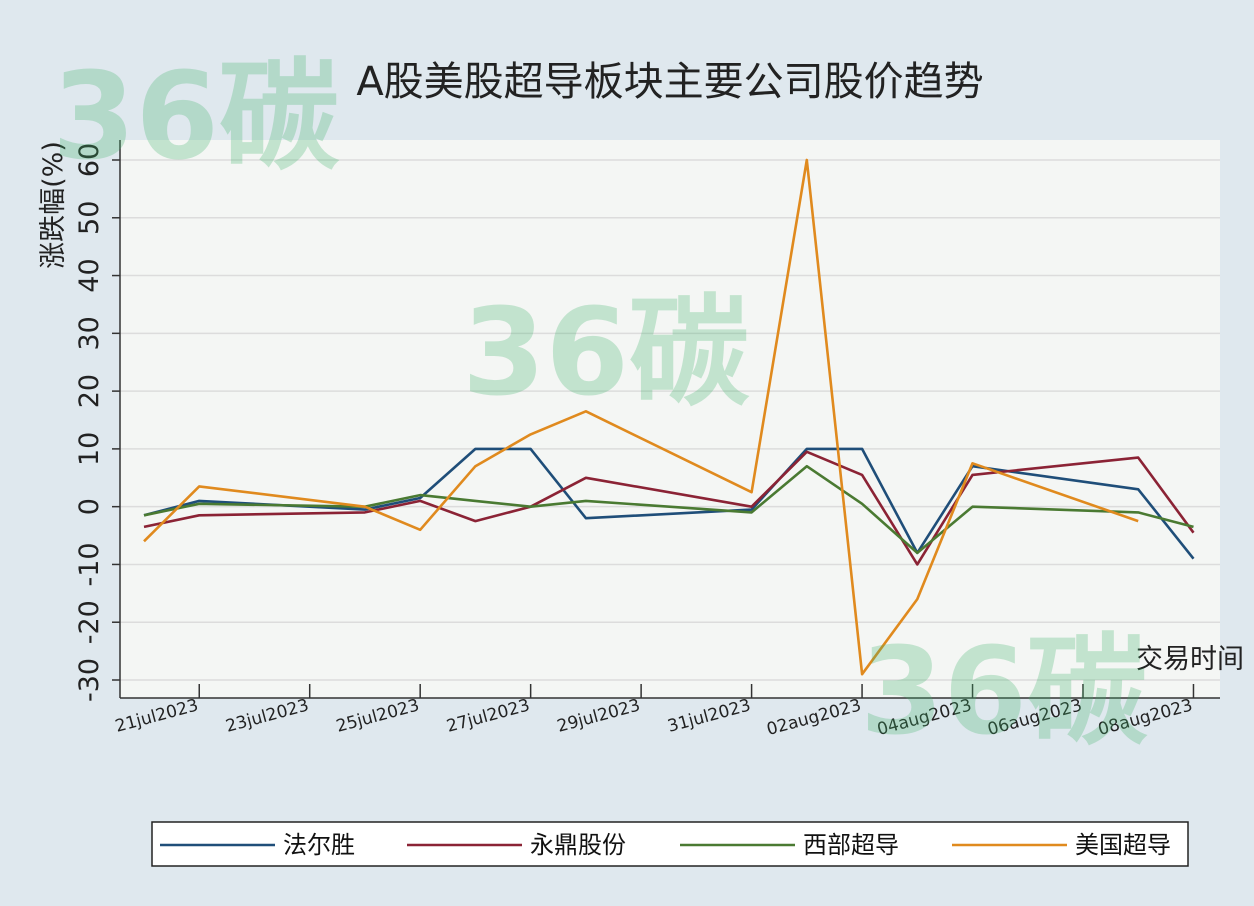  Describe the element at coordinates (89, 680) in the screenshot. I see `y-tick-label: -30` at that location.